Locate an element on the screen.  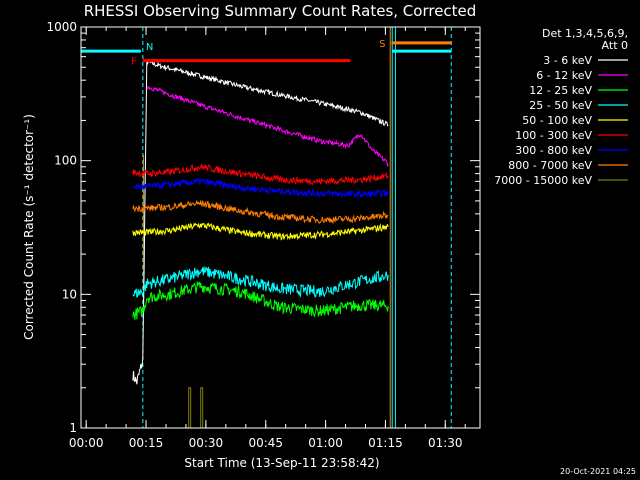
legend-label: 800 - 7000 keV is located at coordinates (550, 165).